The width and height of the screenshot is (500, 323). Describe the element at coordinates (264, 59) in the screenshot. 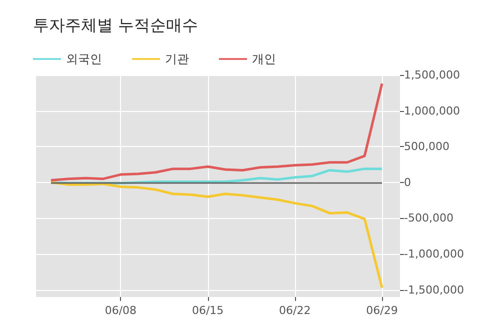

I see `legend-label: 개인` at that location.